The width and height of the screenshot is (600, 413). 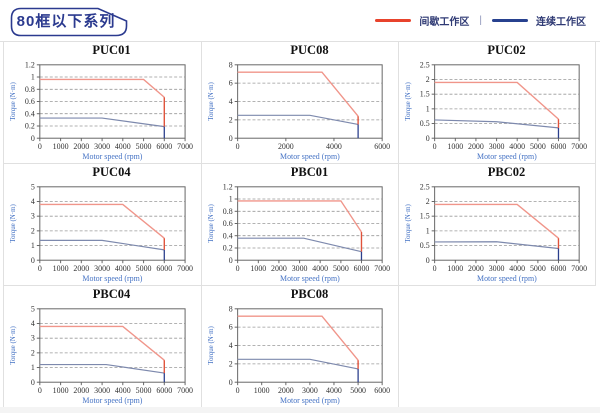 What do you see at coordinates (425, 94) in the screenshot?
I see `svg-text: 1.5` at bounding box center [425, 94].